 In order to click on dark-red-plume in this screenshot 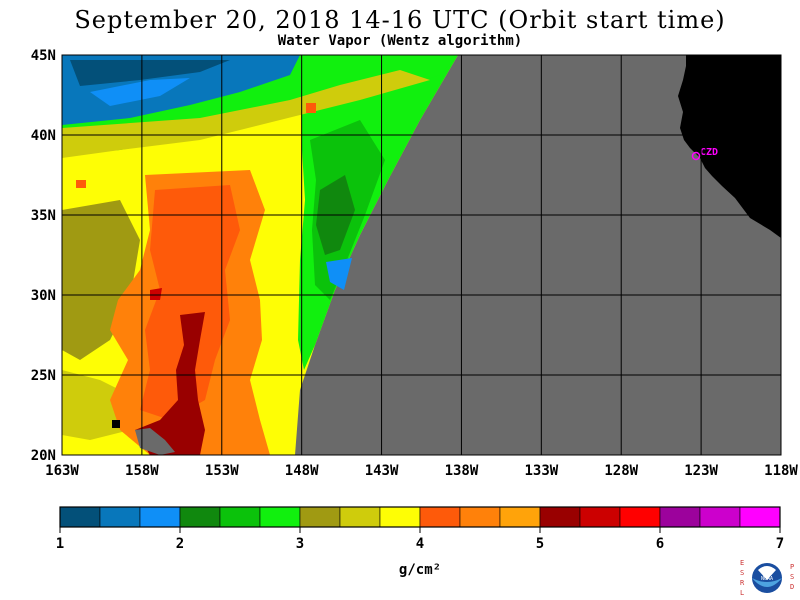, I will do `click(170, 383)`.